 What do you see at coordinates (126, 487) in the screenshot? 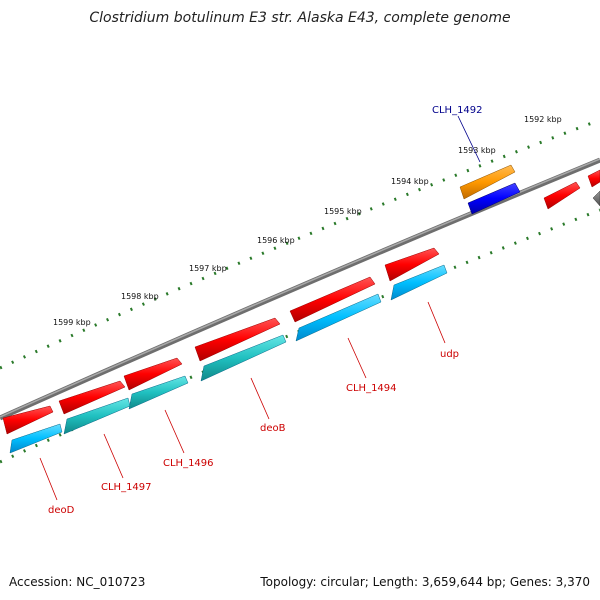
I see `gene-label-clh-1497: CLH_1497` at bounding box center [126, 487].